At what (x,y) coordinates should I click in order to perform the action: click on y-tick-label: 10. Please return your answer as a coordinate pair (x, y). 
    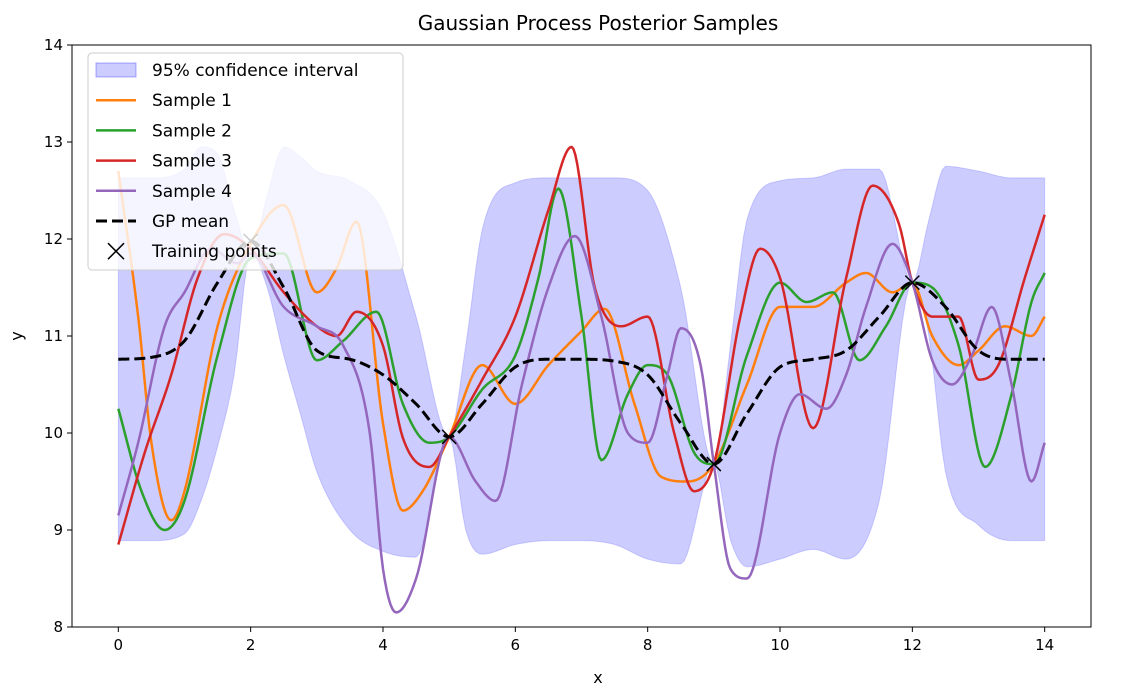
    Looking at the image, I should click on (53, 433).